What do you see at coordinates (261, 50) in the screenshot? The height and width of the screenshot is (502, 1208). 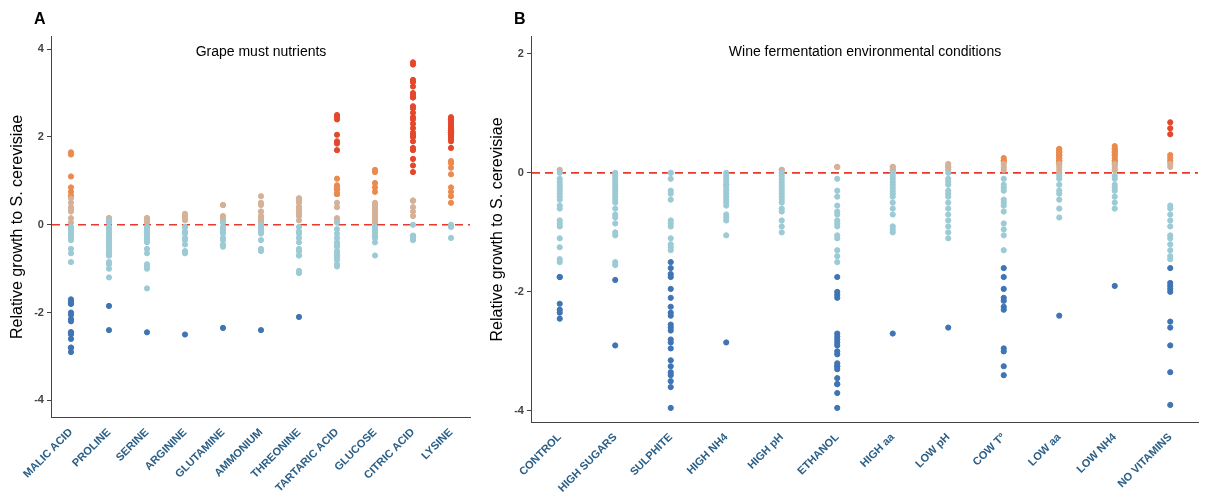 I see `text: Grape must nutrients` at bounding box center [261, 50].